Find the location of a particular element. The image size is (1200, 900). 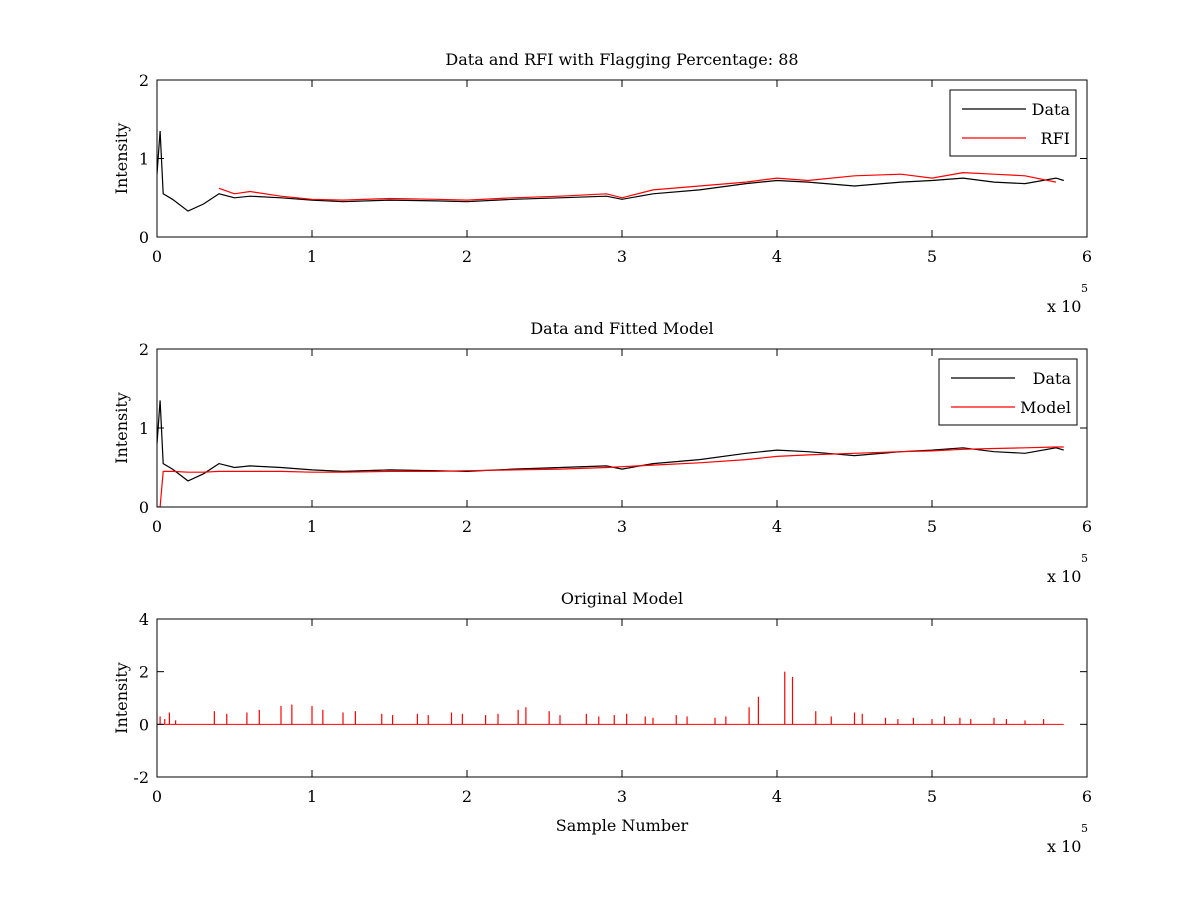

legend: Data RFI is located at coordinates (1013, 123).